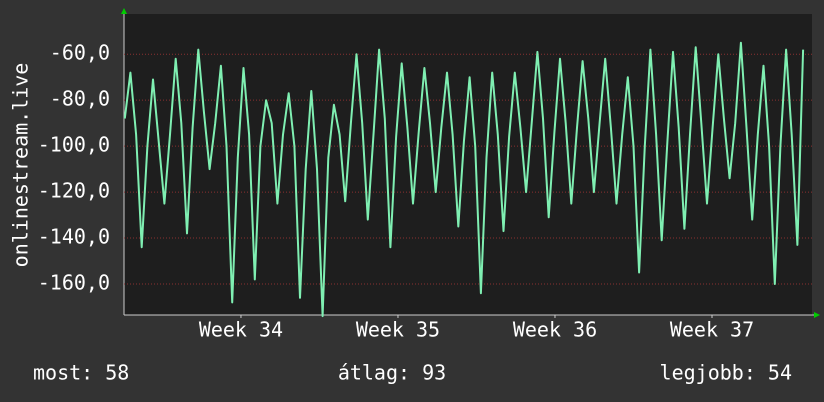  I want to click on y-tick-label: -80,0, so click(80, 99).